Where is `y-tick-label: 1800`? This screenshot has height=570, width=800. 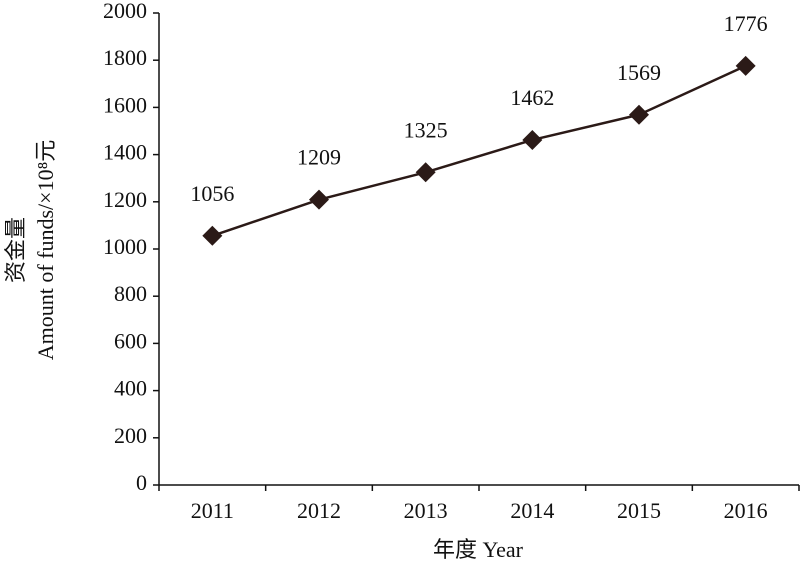 y-tick-label: 1800 is located at coordinates (125, 57).